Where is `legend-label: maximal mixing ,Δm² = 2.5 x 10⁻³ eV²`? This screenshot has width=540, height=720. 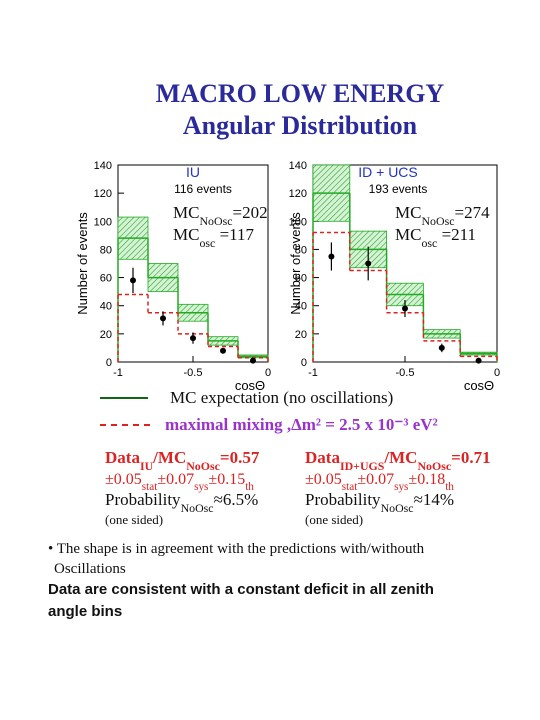
legend-label: maximal mixing ,Δm² = 2.5 x 10⁻³ eV² is located at coordinates (301, 424).